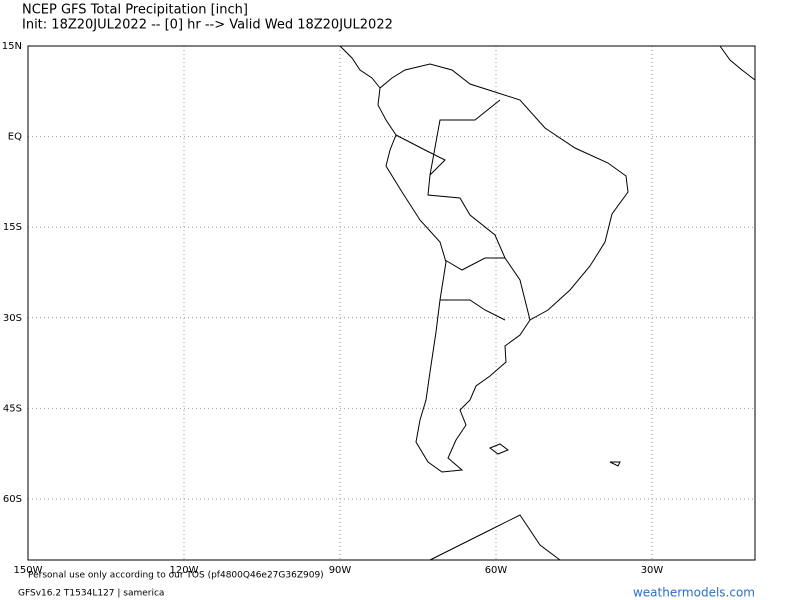 This screenshot has height=600, width=800. I want to click on lon-label: 90W, so click(340, 570).